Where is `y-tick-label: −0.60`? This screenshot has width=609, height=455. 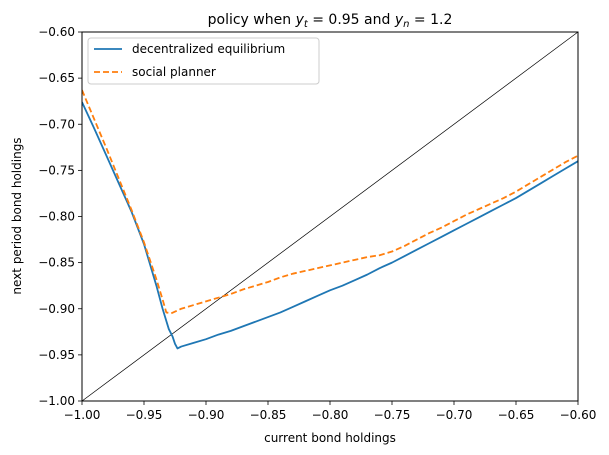 y-tick-label: −0.60 is located at coordinates (56, 32).